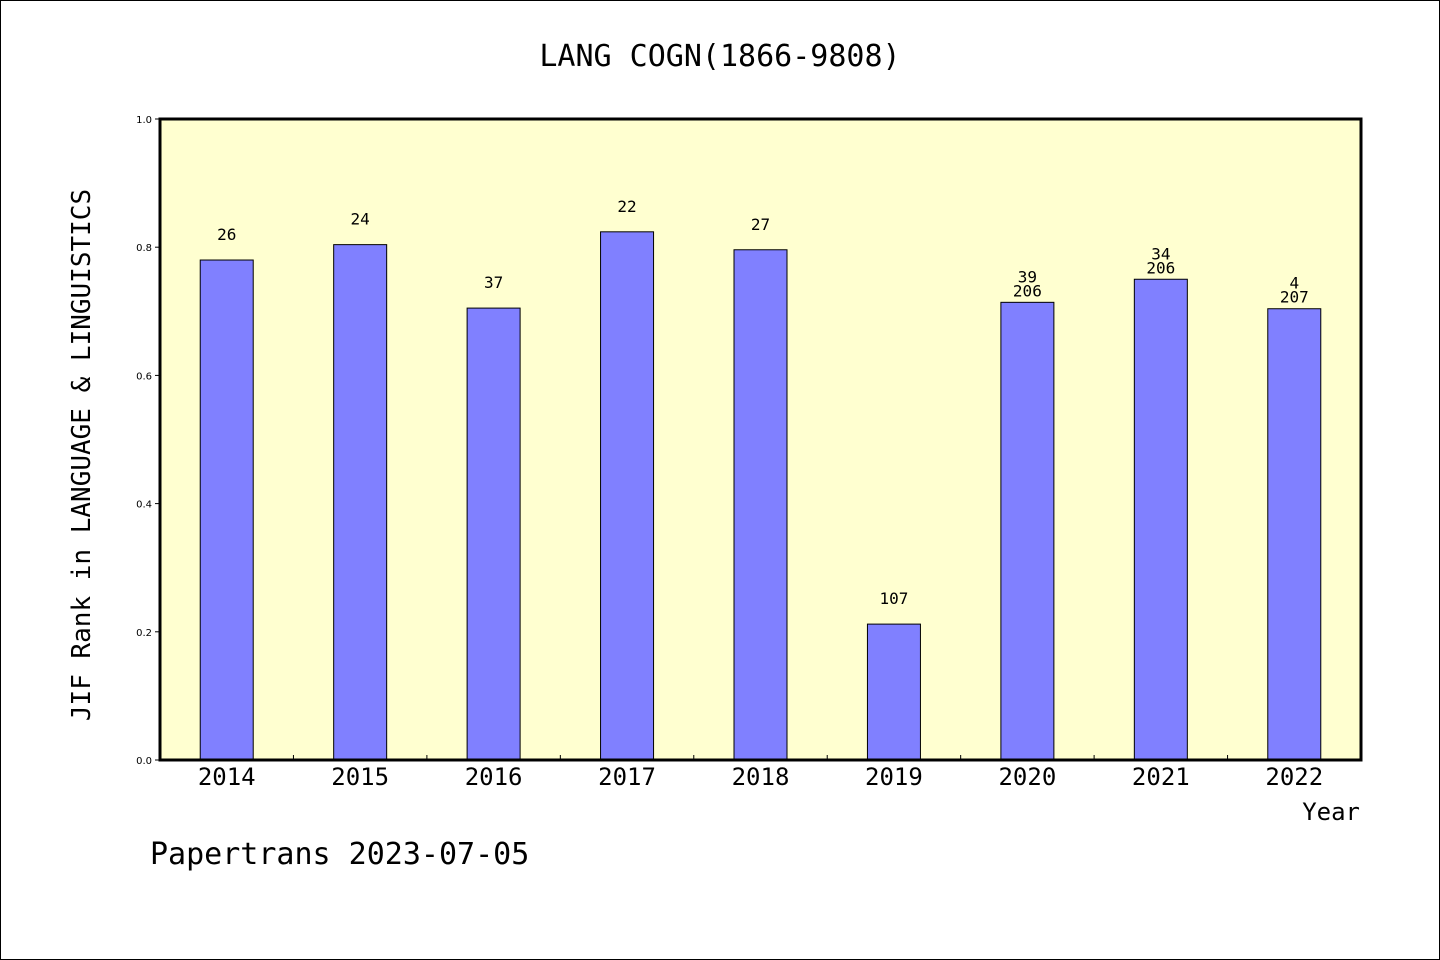 The height and width of the screenshot is (960, 1440). I want to click on bar-2019, so click(893, 692).